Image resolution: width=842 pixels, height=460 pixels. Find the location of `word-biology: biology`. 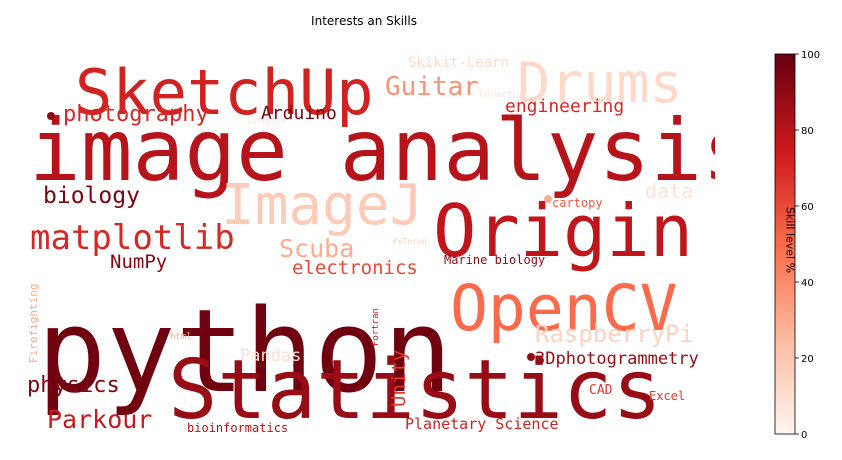

word-biology: biology is located at coordinates (91, 196).